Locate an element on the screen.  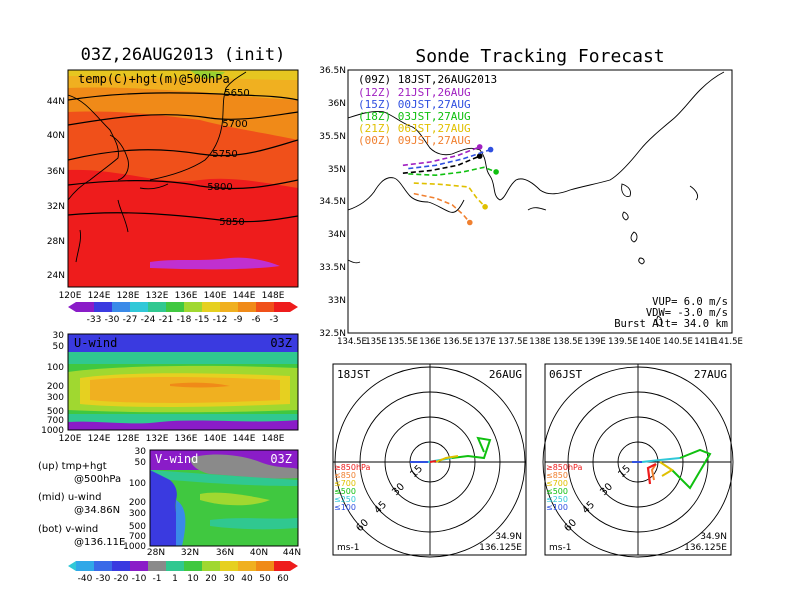
hodograph-1-lon: 136.125E is located at coordinates (500, 548).